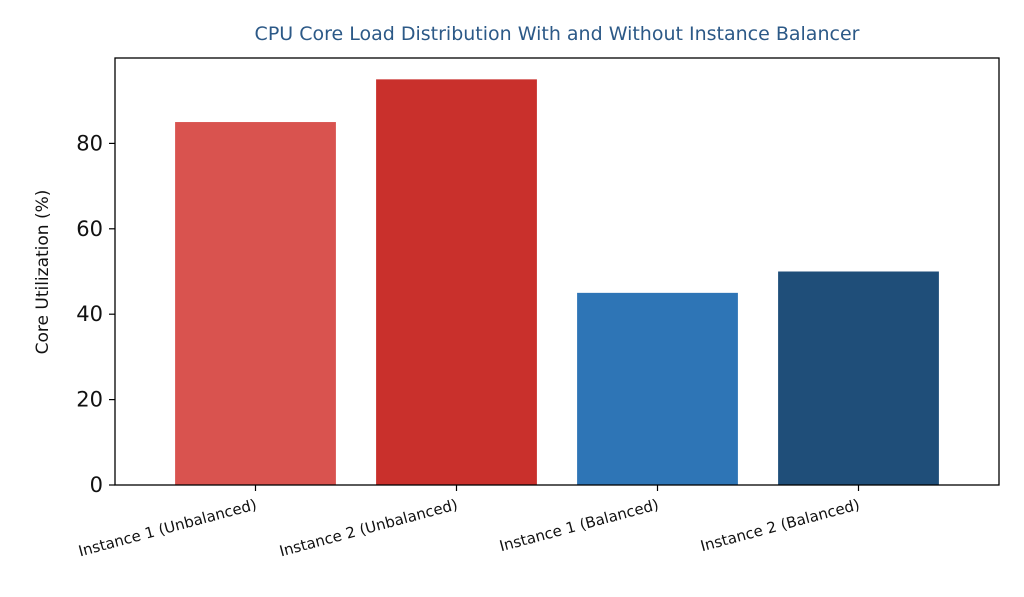  Describe the element at coordinates (579, 525) in the screenshot. I see `x-tick-label-3: Instance 1 (Balanced)` at that location.